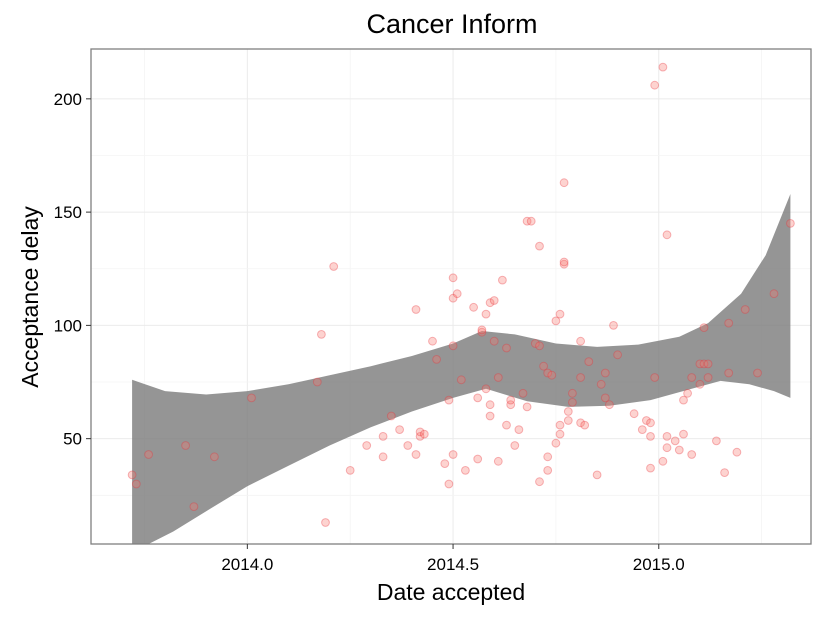 This screenshot has width=825, height=618. Describe the element at coordinates (68, 99) in the screenshot. I see `y-tick-label: 200` at that location.